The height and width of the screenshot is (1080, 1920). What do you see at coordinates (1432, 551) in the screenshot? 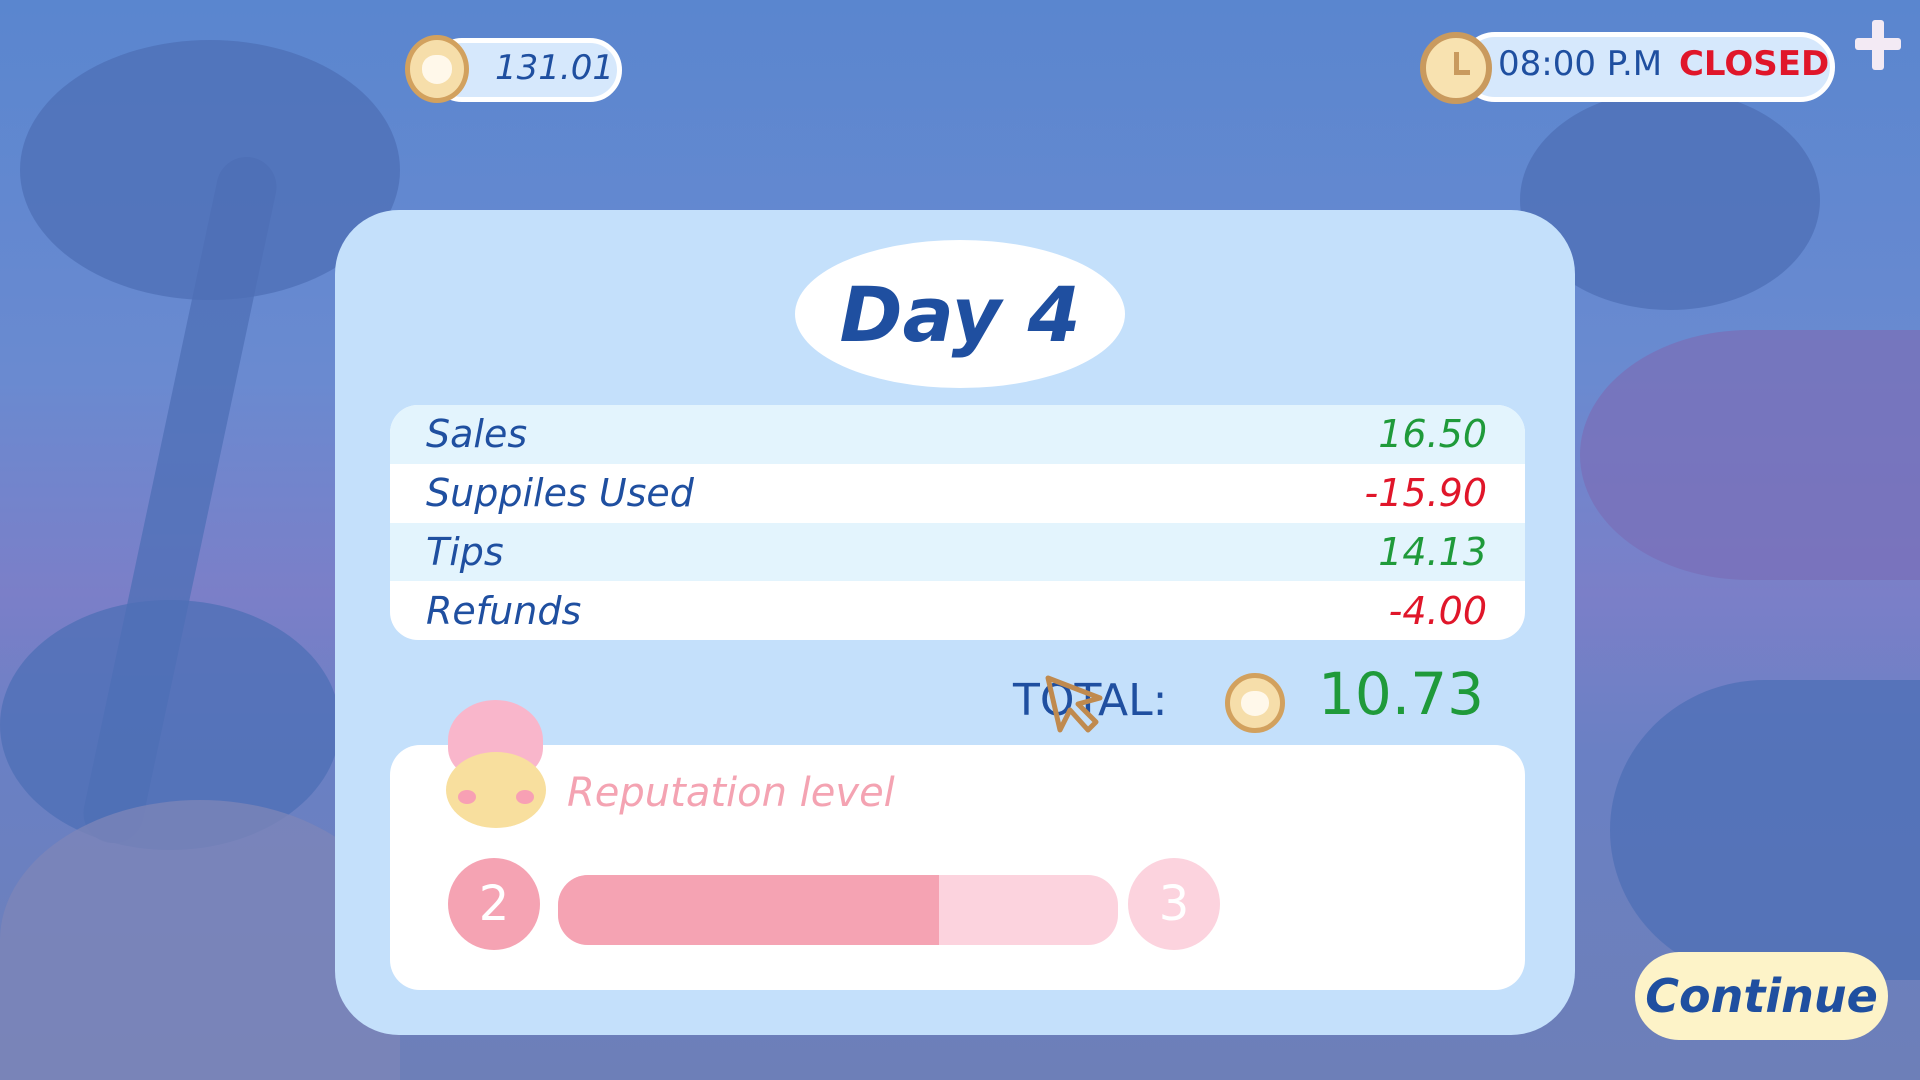
I see `row-value: 14.13` at bounding box center [1432, 551].